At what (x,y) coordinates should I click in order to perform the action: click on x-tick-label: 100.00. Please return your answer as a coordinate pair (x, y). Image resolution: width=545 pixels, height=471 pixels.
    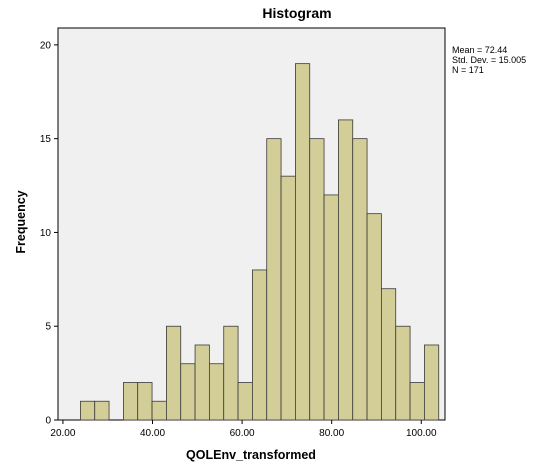
    Looking at the image, I should click on (421, 433).